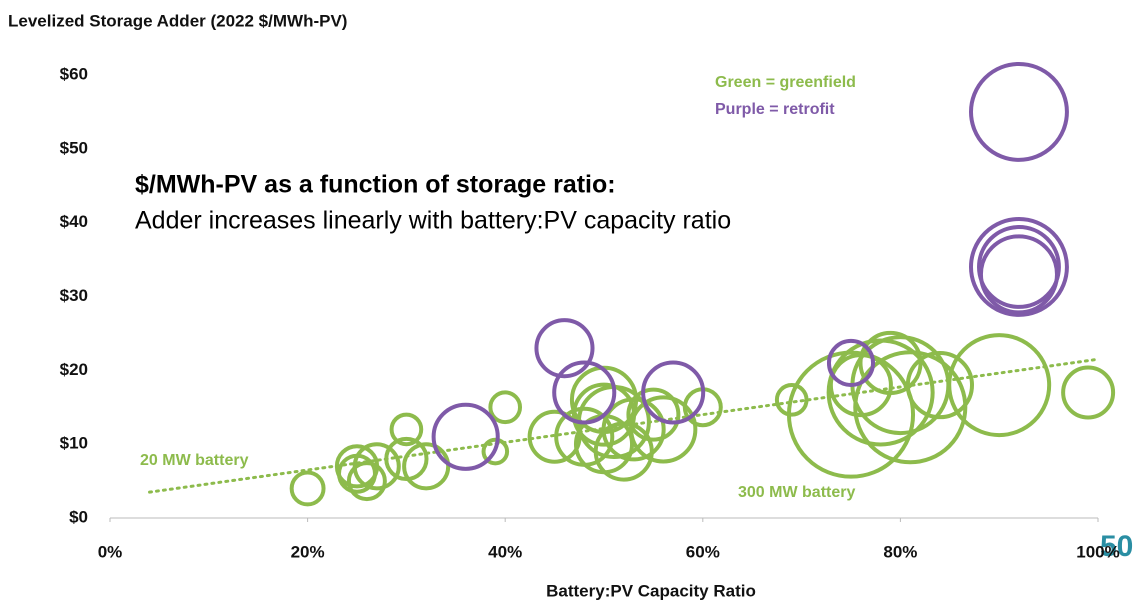 This screenshot has width=1135, height=610. What do you see at coordinates (177, 20) in the screenshot?
I see `chart-title: Levelized Storage Adder (2022 $/MWh-PV)` at bounding box center [177, 20].